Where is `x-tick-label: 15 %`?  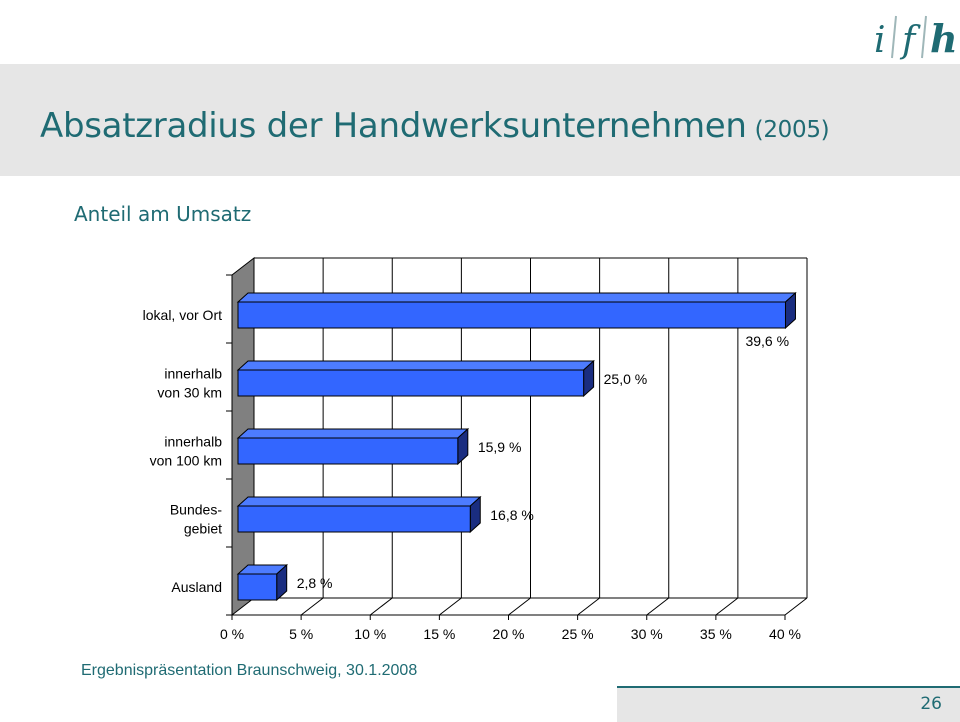 x-tick-label: 15 % is located at coordinates (439, 634).